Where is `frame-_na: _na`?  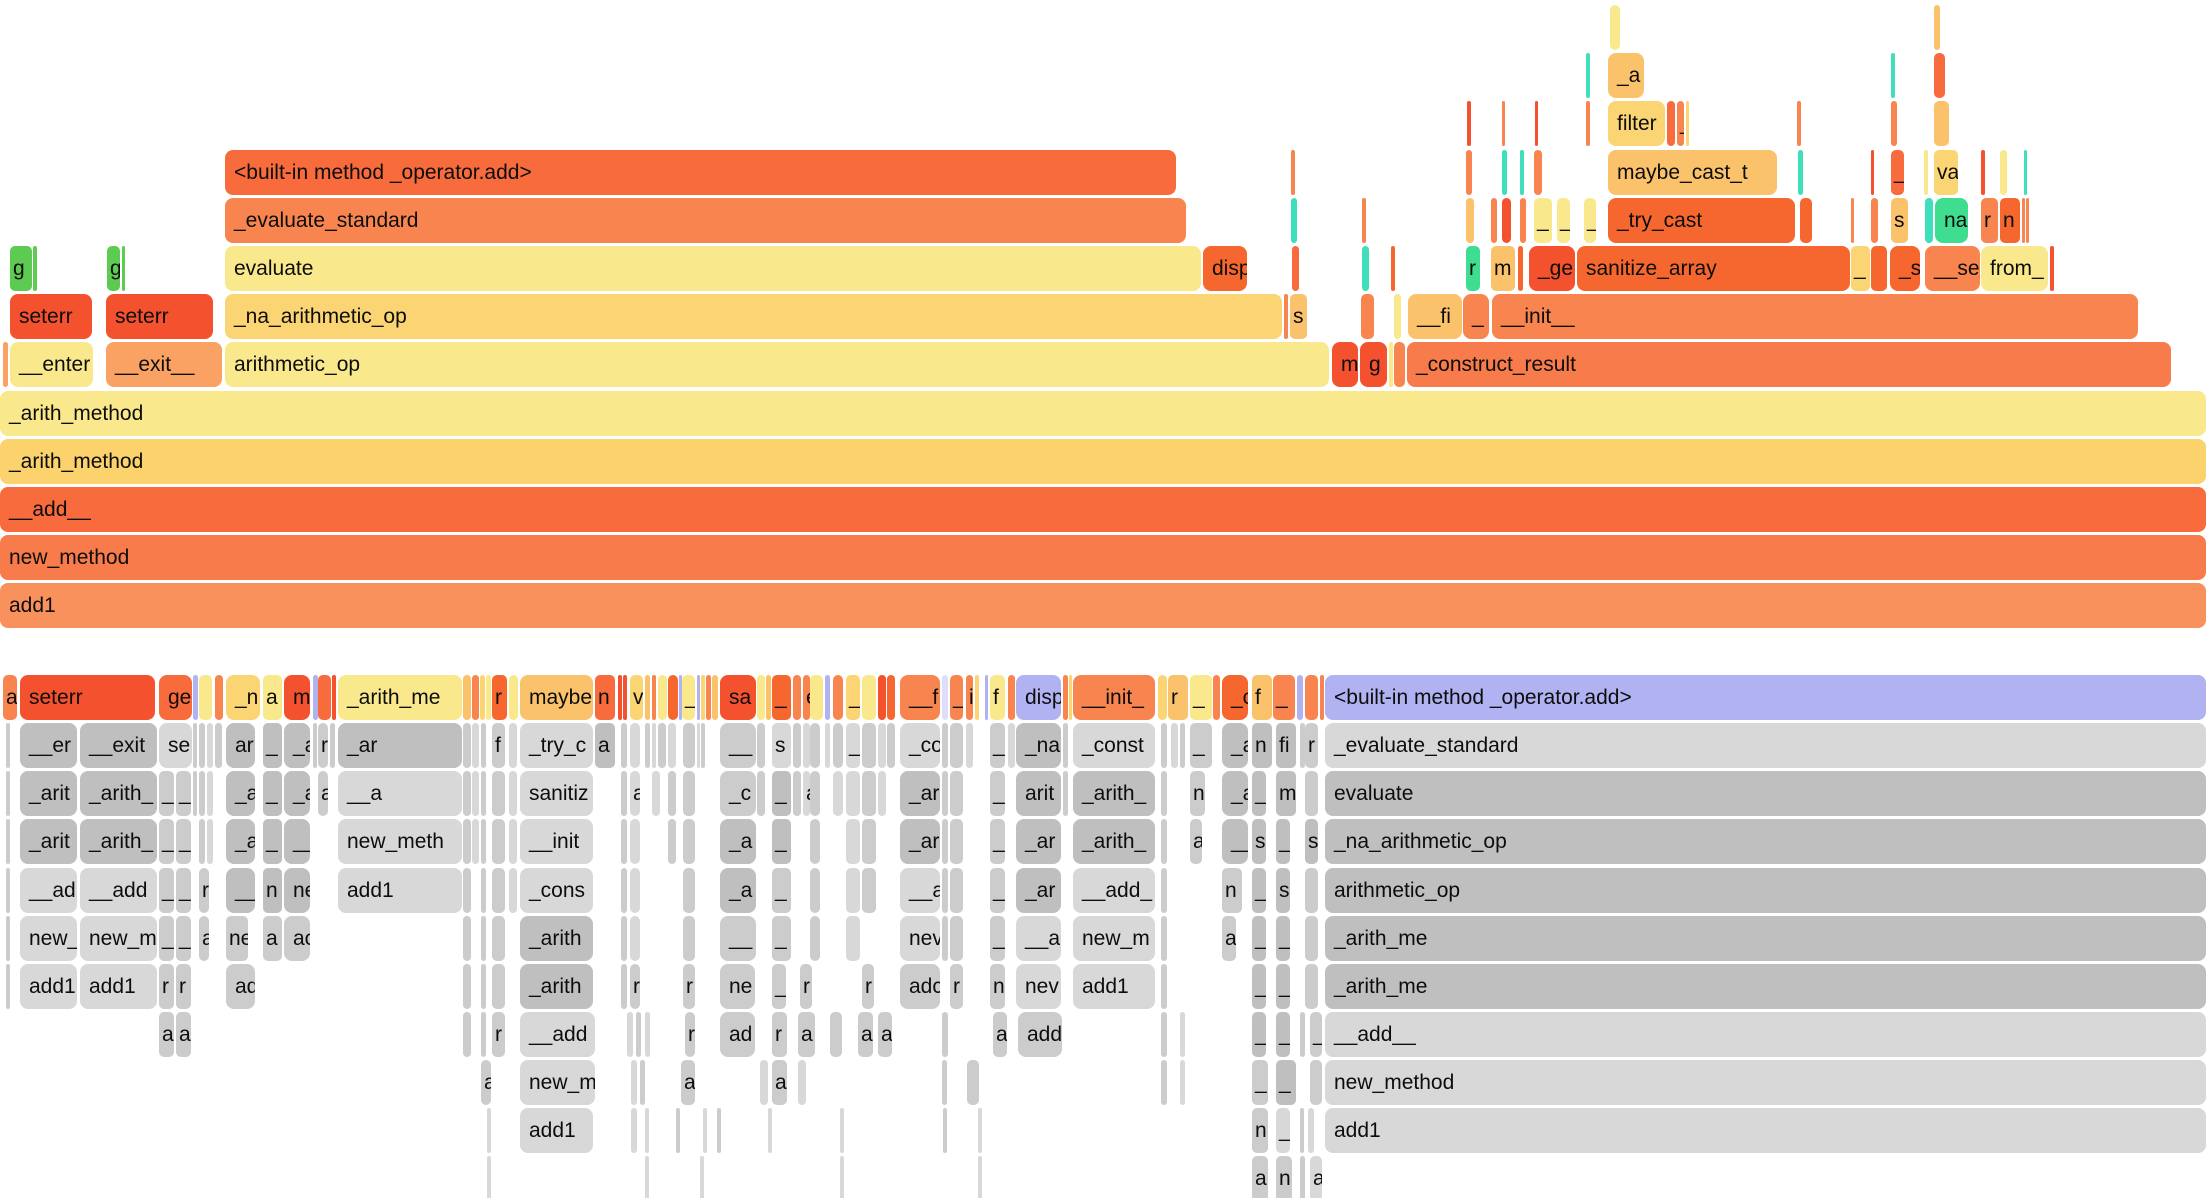
frame-_na: _na is located at coordinates (1038, 745).